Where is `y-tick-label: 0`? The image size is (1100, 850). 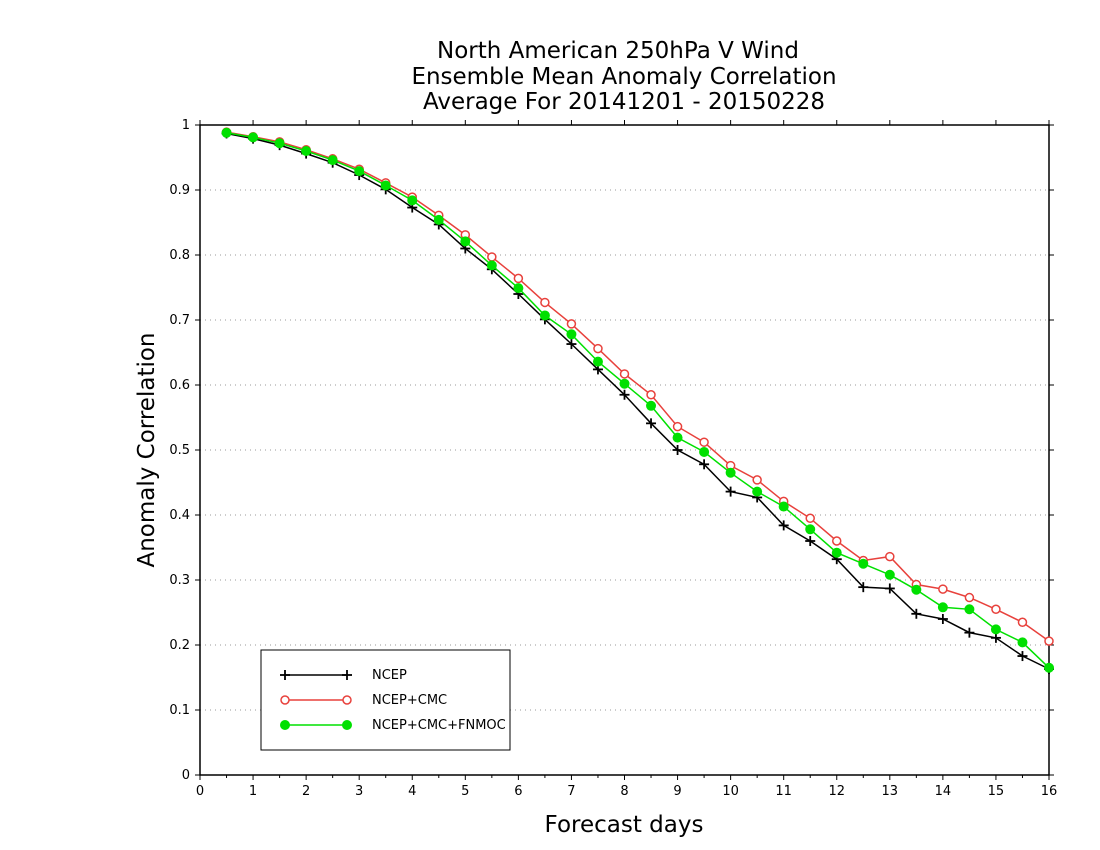 y-tick-label: 0 is located at coordinates (186, 775).